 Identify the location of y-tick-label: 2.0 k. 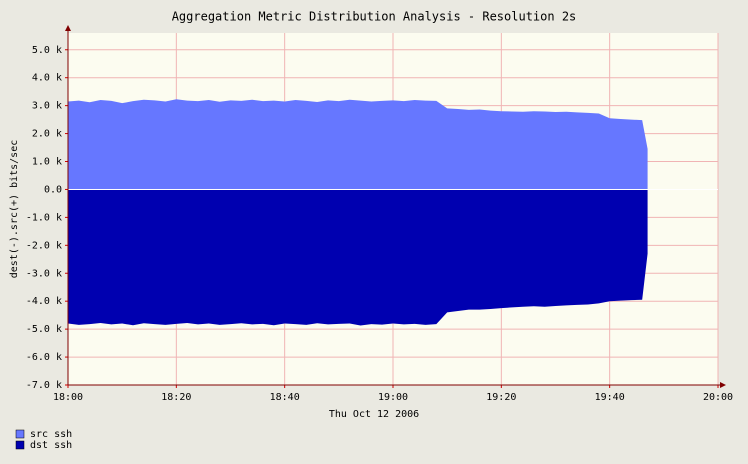
(47, 134).